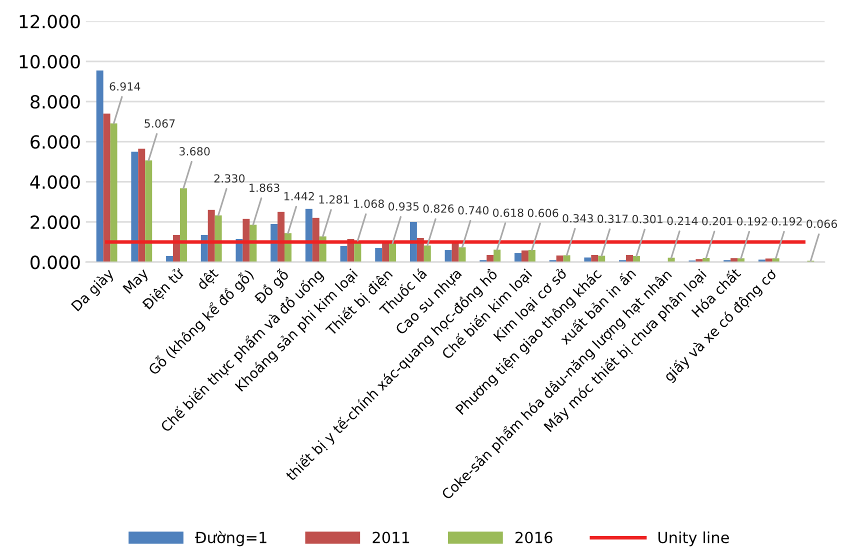  I want to click on data-label: 1.863, so click(265, 188).